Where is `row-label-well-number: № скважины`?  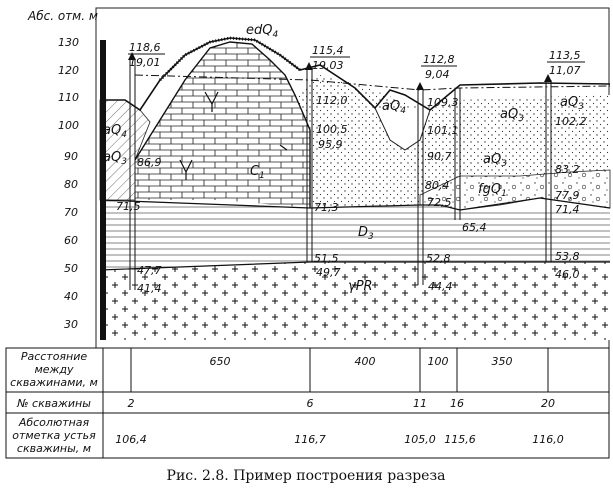
row-label-well-number: № скважины is located at coordinates (53, 403).